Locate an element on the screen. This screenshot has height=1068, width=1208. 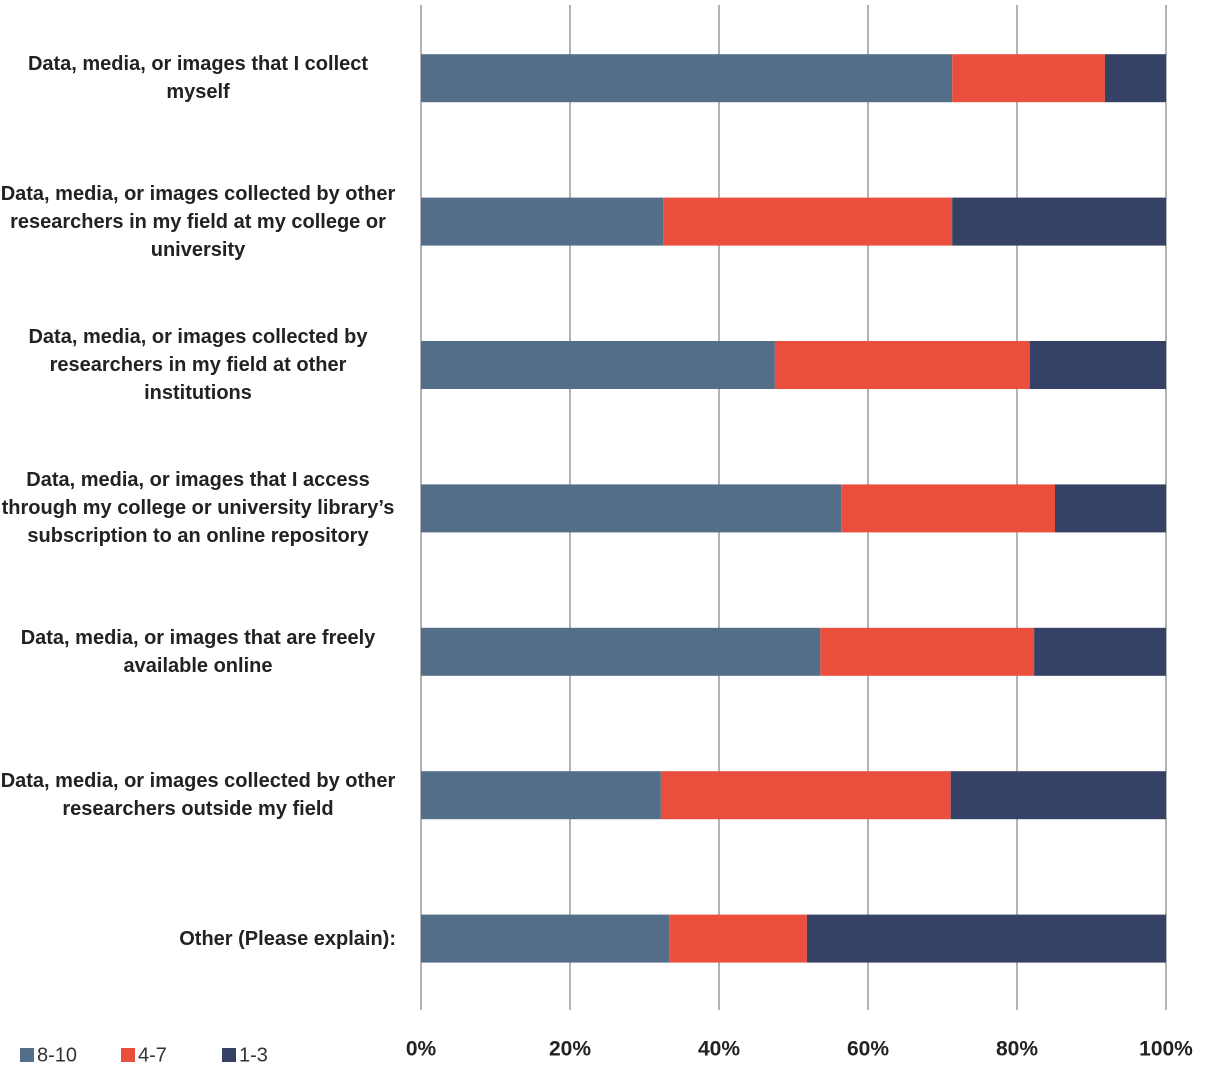
x-tick-label: 0% is located at coordinates (421, 1049).